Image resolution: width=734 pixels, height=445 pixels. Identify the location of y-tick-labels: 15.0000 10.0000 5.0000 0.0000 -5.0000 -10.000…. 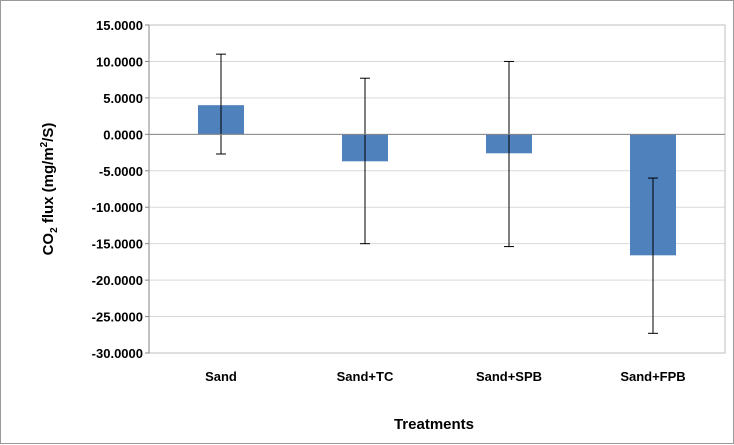
(117, 189).